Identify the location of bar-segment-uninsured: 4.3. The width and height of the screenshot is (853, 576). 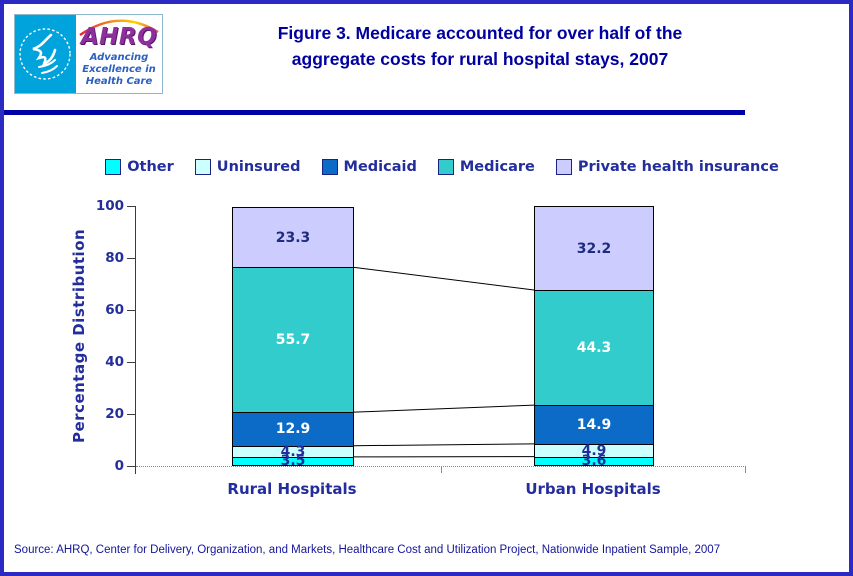
(293, 451).